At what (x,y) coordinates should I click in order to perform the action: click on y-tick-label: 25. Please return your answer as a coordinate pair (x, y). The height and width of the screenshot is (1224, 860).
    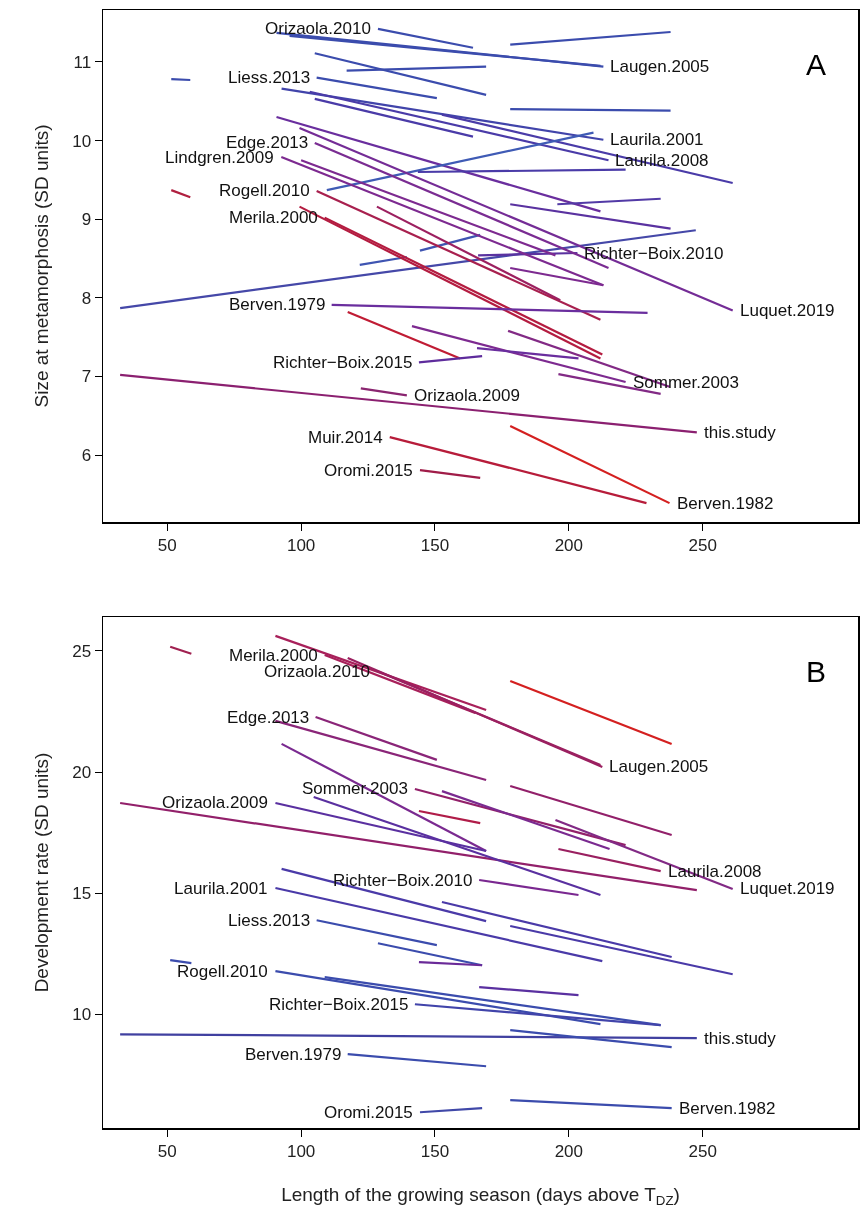
    Looking at the image, I should click on (82, 651).